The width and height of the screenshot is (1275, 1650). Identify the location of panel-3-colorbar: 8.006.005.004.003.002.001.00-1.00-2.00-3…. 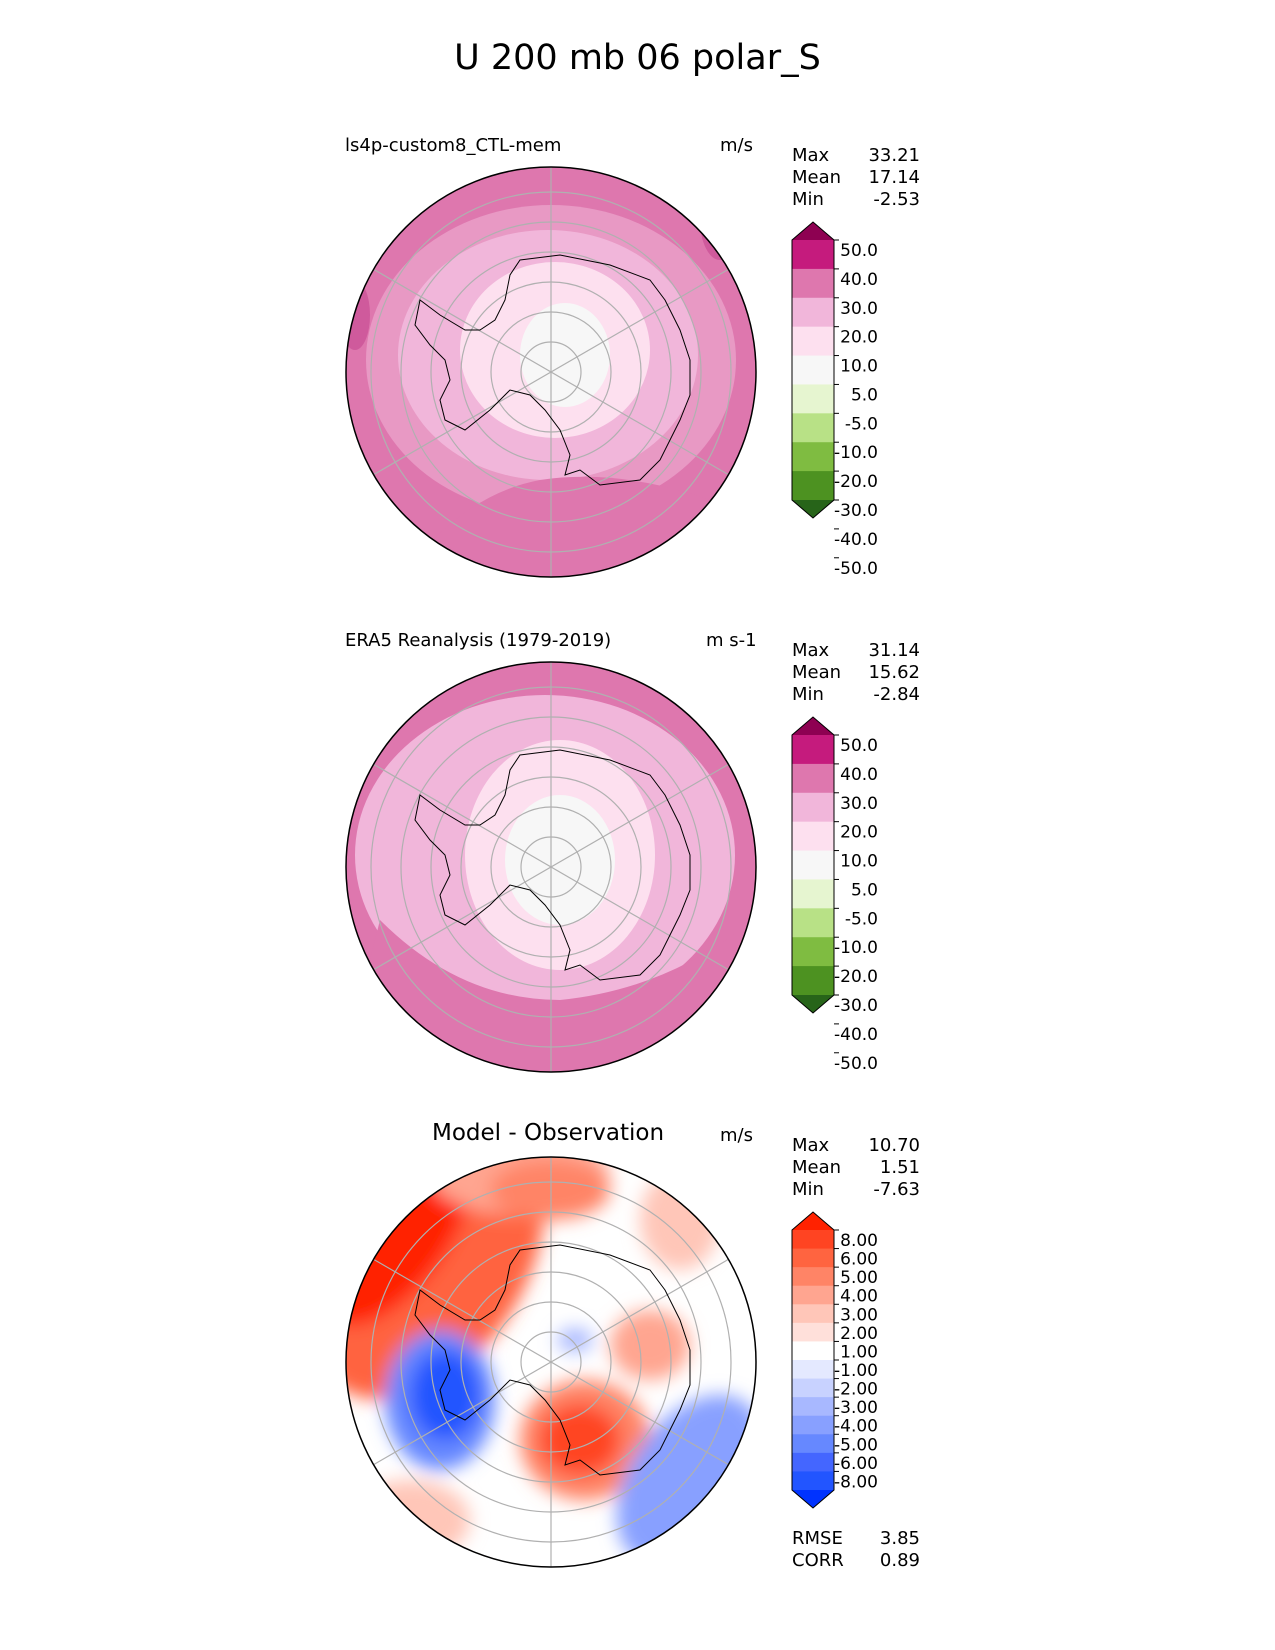
(834, 1360).